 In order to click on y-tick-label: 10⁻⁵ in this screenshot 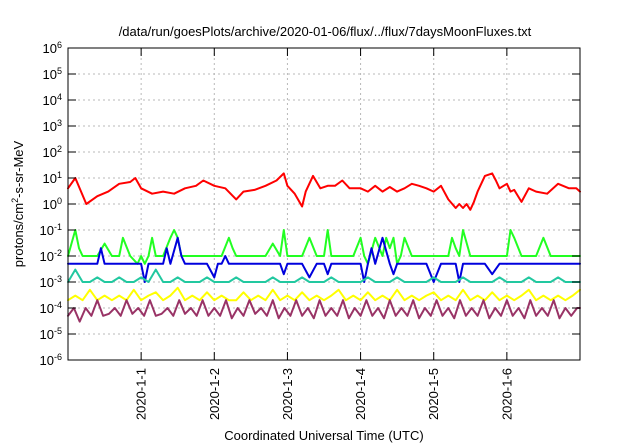, I will do `click(51, 334)`.